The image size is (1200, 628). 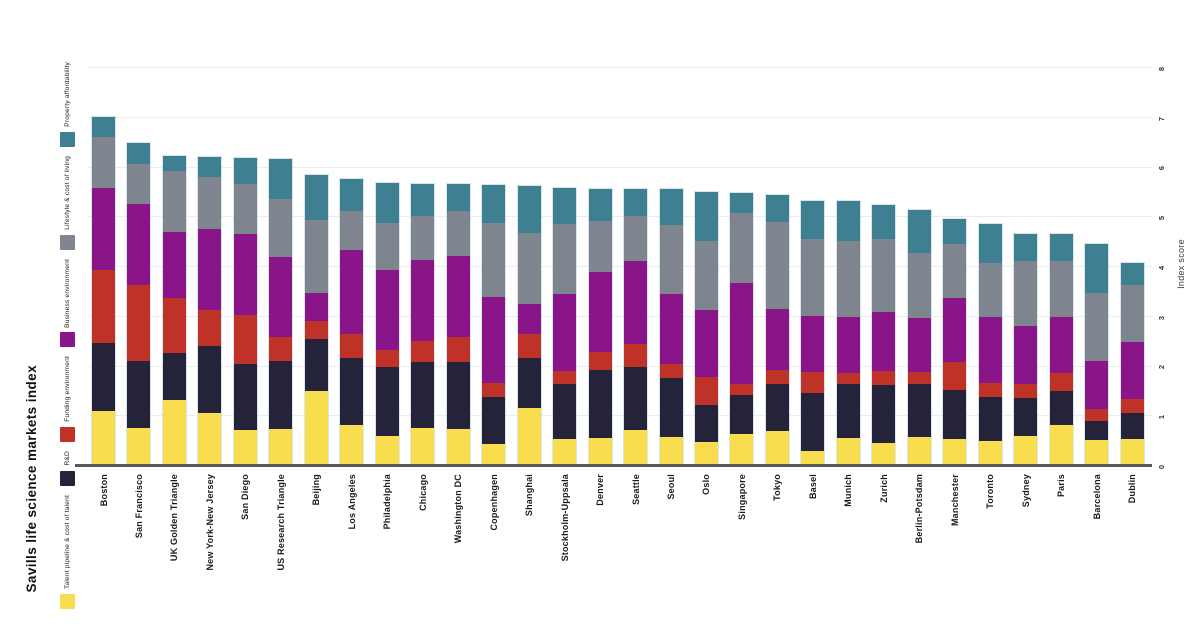 What do you see at coordinates (67, 104) in the screenshot?
I see `legend-item: Property affordability` at bounding box center [67, 104].